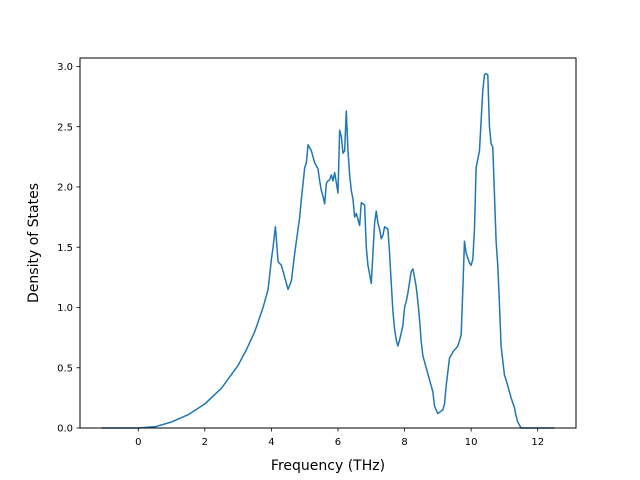  What do you see at coordinates (328, 466) in the screenshot?
I see `x-axis-label: Frequency (THz)` at bounding box center [328, 466].